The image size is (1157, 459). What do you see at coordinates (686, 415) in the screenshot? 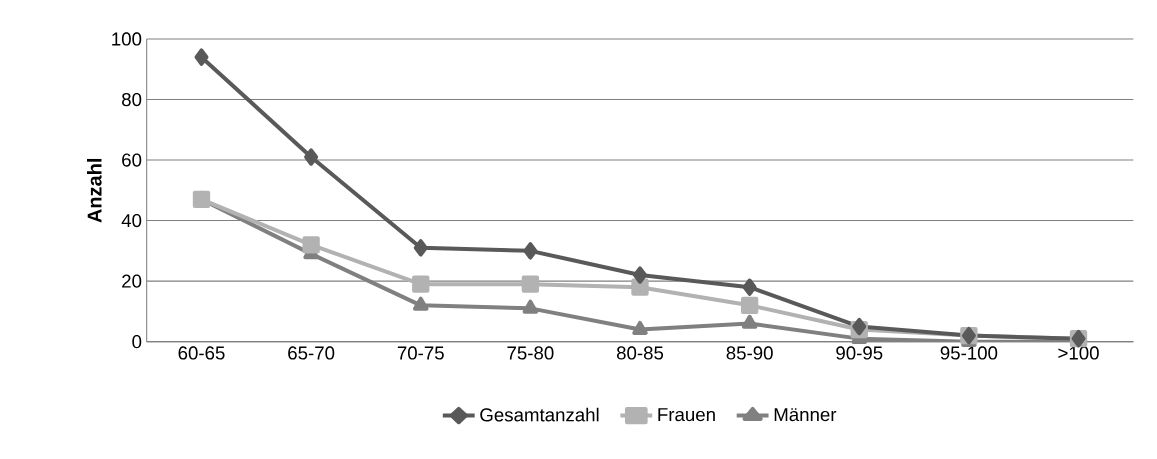
I see `legend-label: Frauen` at bounding box center [686, 415].